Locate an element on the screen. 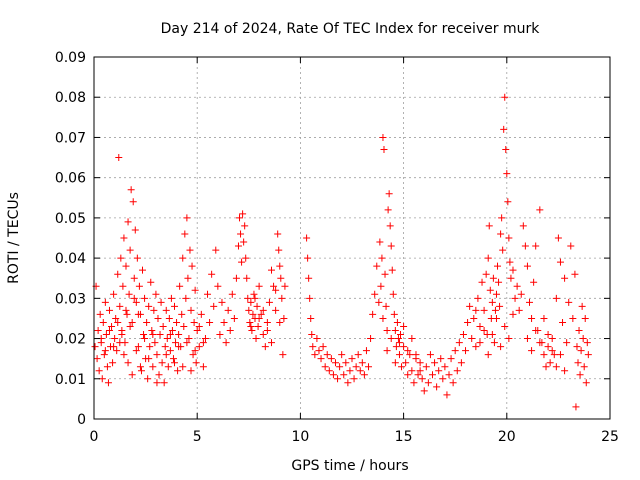 The image size is (640, 480). y-axis-label: ROTI / TECUs is located at coordinates (14, 238).